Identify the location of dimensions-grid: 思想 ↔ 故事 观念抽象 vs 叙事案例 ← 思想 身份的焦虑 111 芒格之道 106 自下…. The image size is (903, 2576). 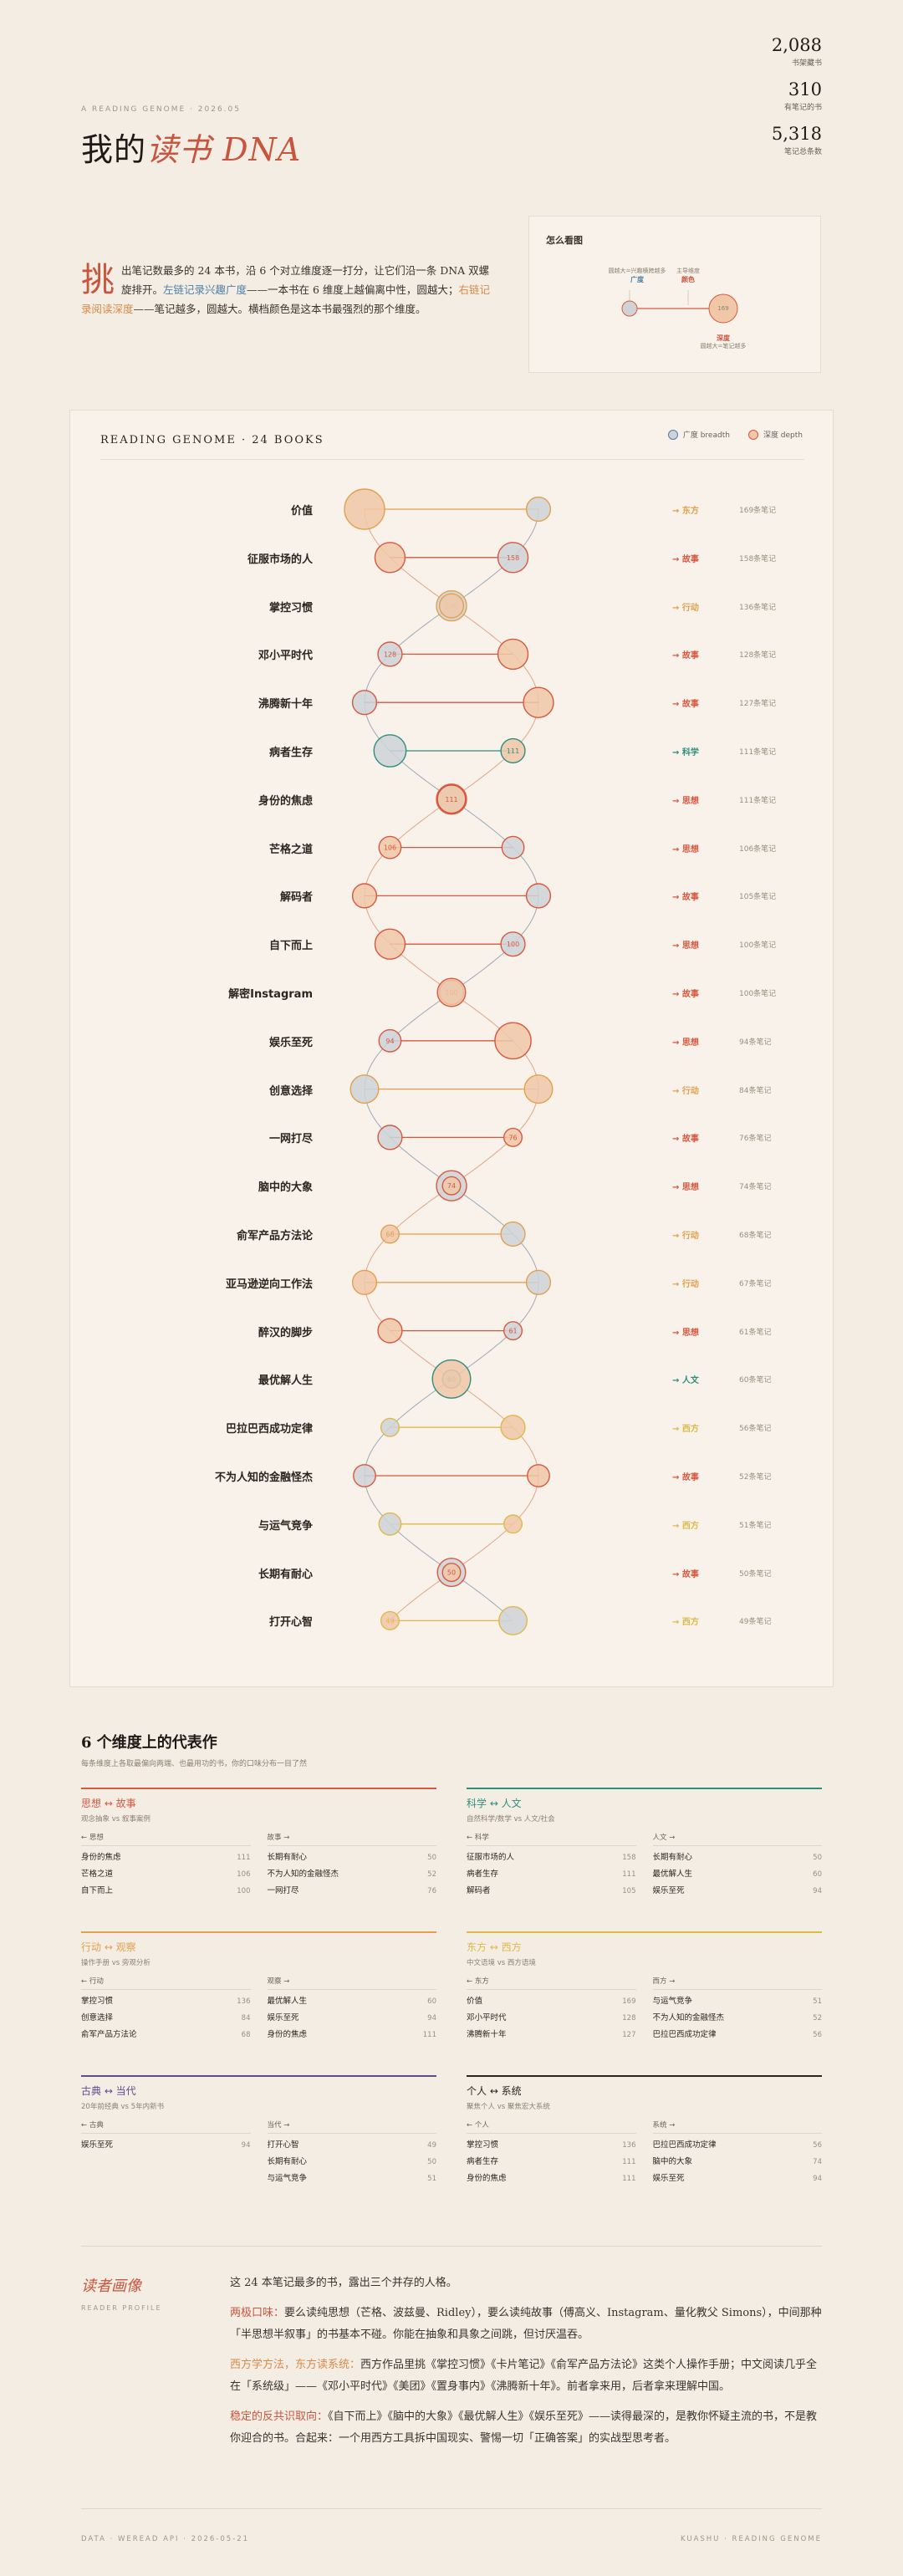
(451, 2005).